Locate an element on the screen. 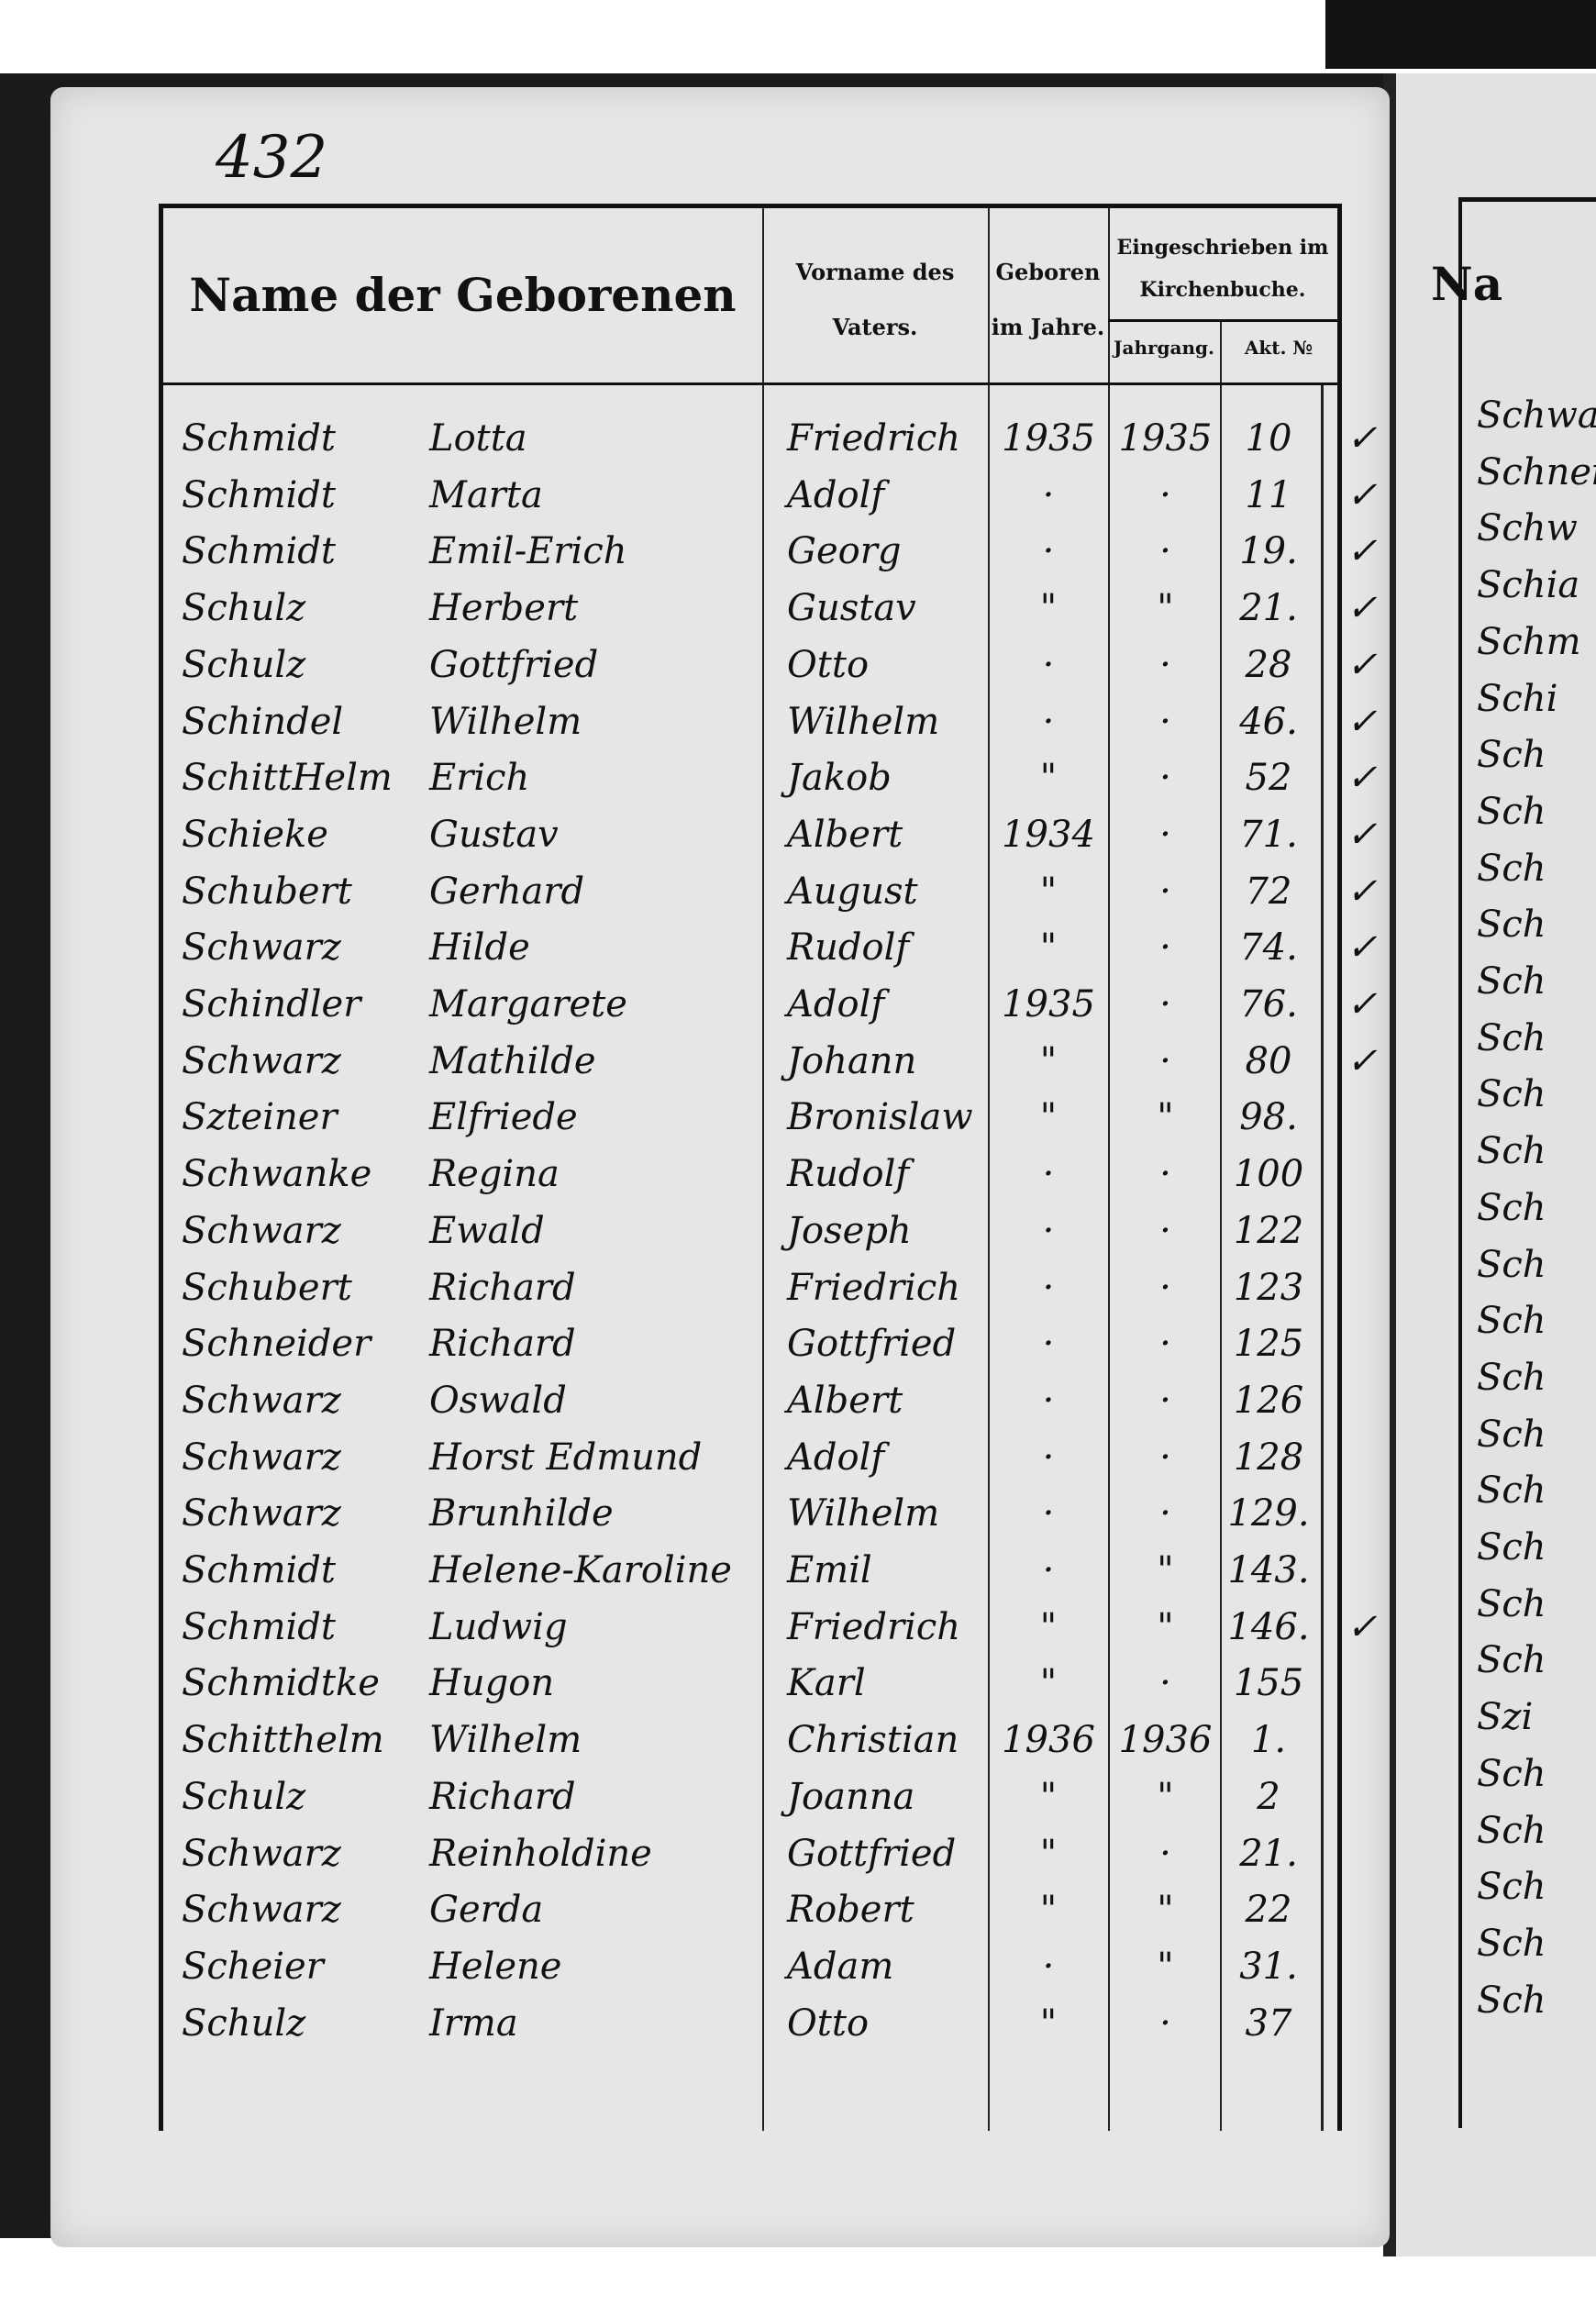 This screenshot has width=1596, height=2306. cell-given: Gottfried is located at coordinates (514, 664).